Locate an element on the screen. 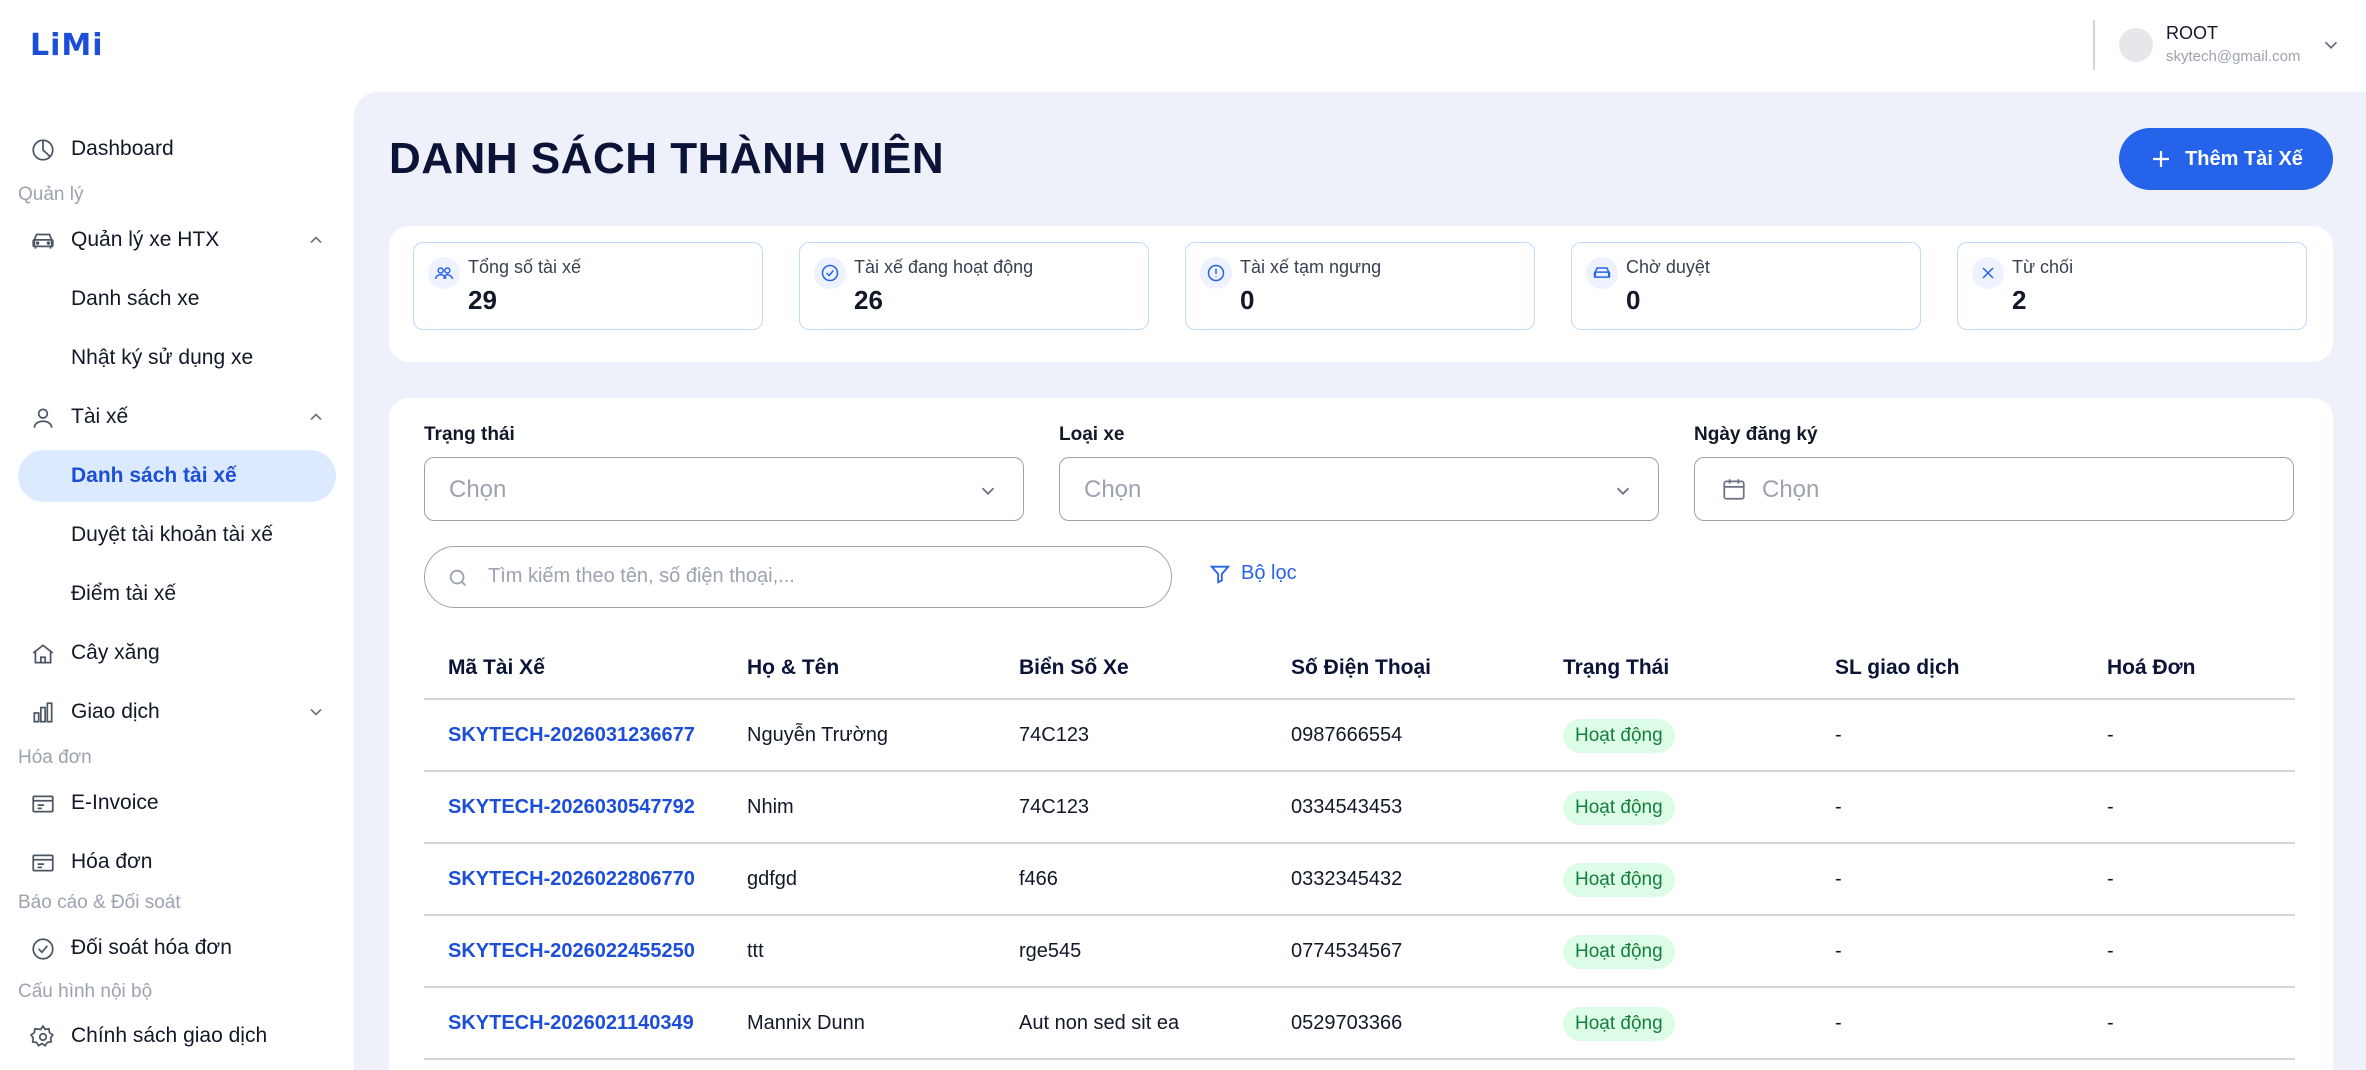  driver-name: ttt is located at coordinates (755, 951).